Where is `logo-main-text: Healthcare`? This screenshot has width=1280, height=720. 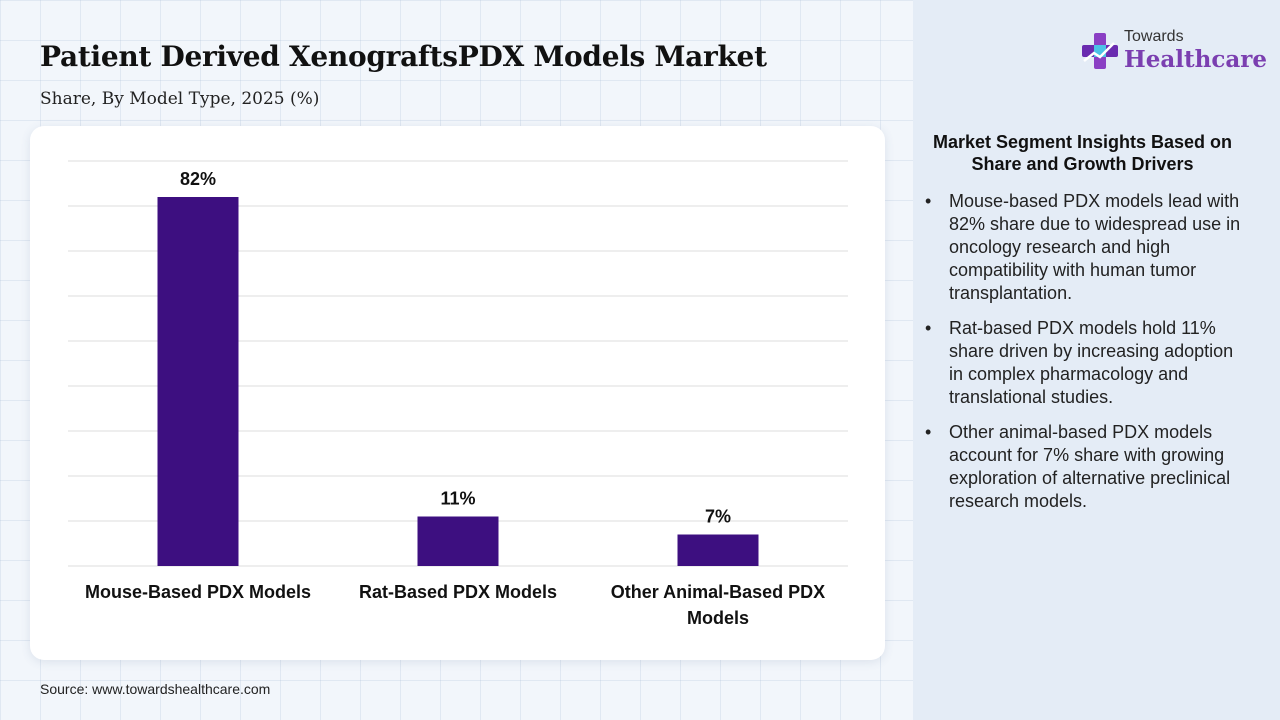 logo-main-text: Healthcare is located at coordinates (1196, 59).